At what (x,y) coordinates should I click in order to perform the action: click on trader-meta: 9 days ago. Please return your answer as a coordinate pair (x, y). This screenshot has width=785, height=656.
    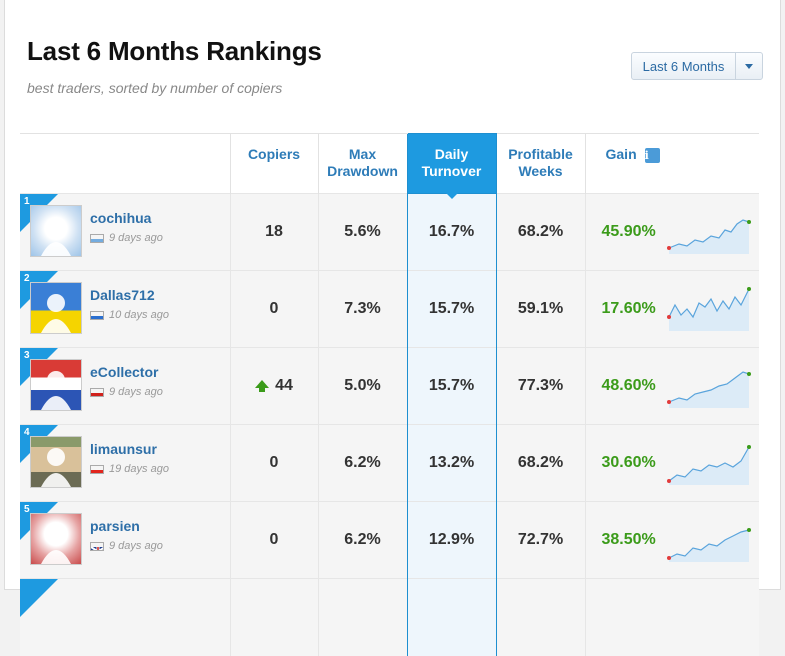
    Looking at the image, I should click on (160, 238).